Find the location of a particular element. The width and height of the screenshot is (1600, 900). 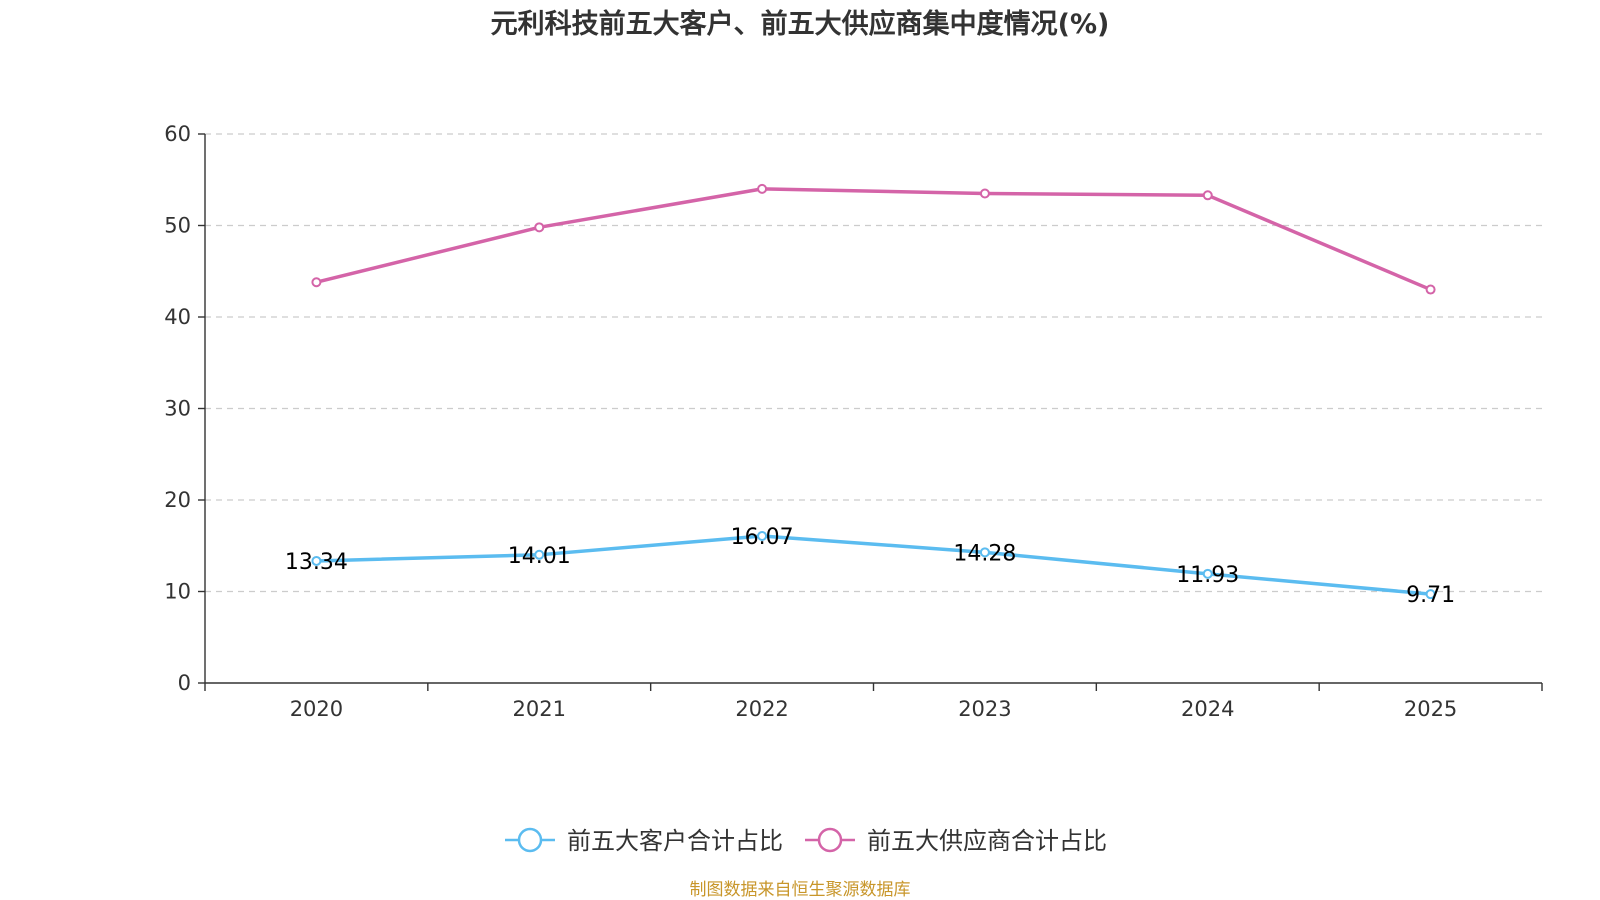

y-tick-label: 30 is located at coordinates (177, 409).